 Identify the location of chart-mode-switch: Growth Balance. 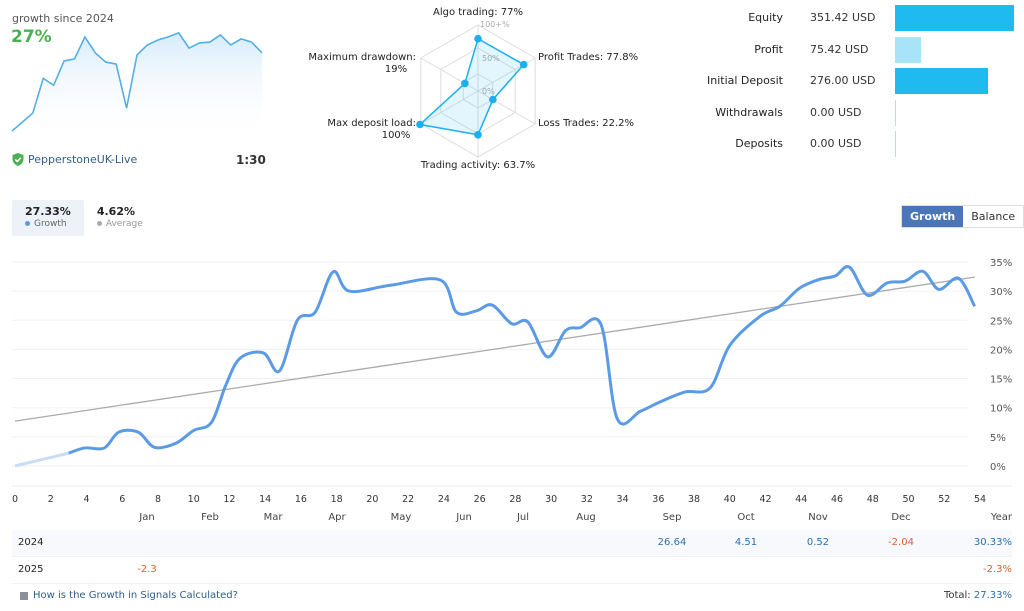
(962, 216).